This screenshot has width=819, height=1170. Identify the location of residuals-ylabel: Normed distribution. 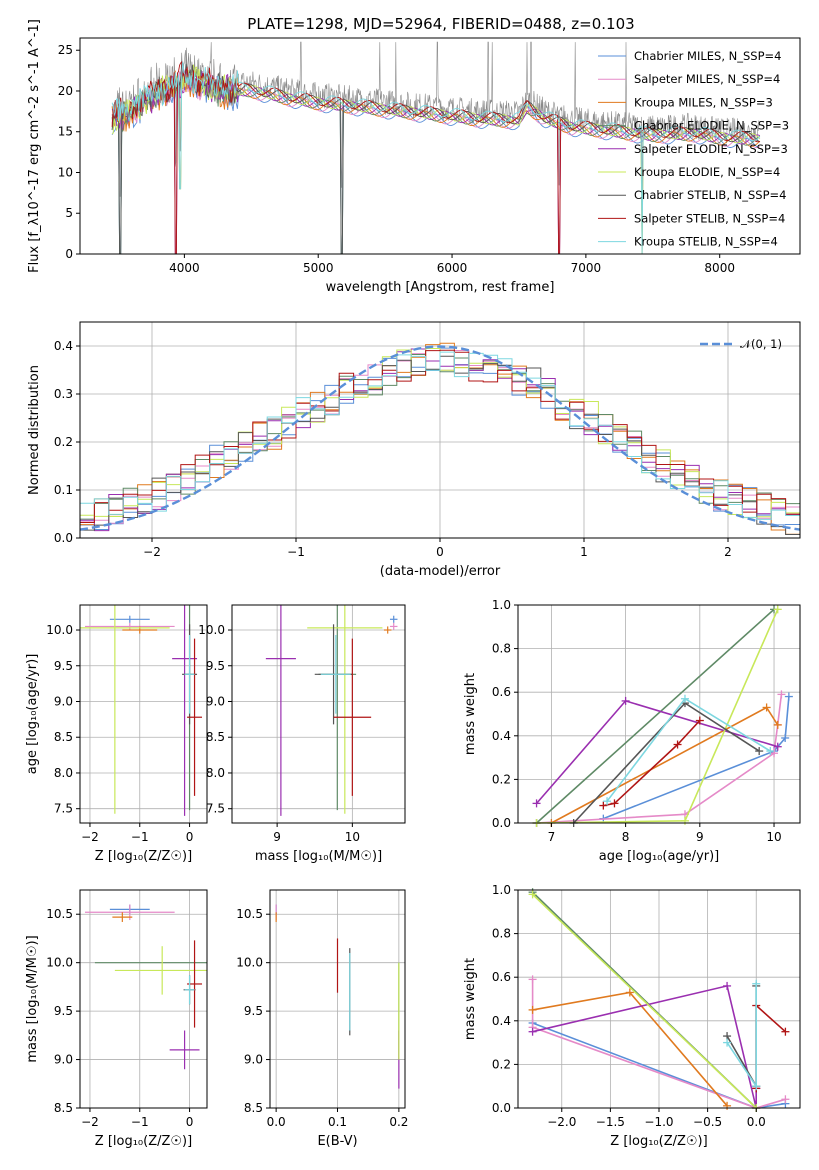
(34, 430).